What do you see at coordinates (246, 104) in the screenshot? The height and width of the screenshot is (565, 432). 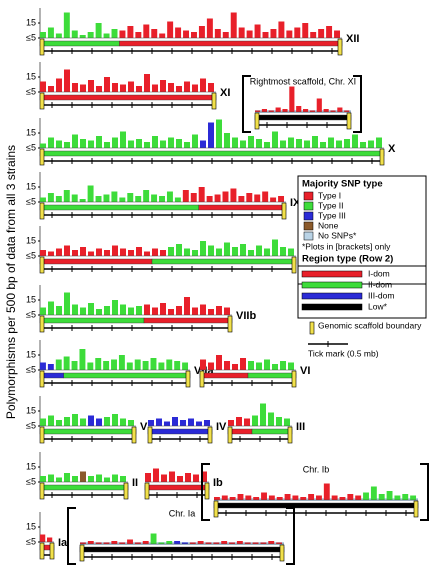 I see `bracket` at bounding box center [246, 104].